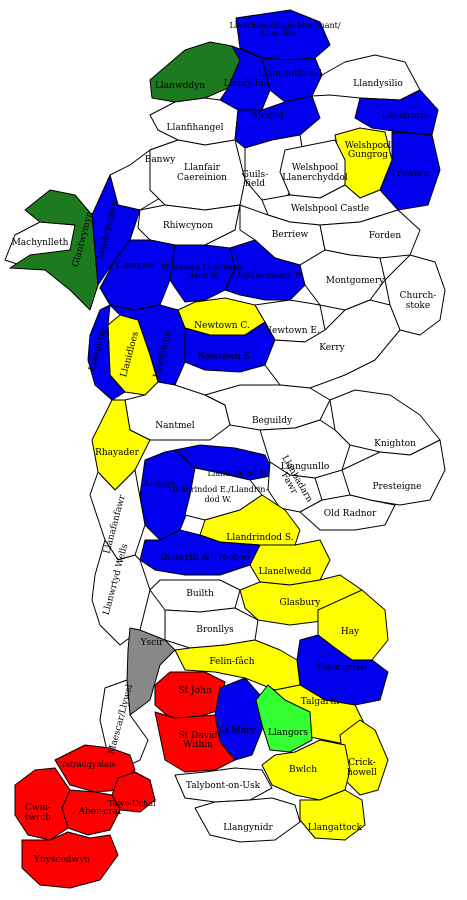  What do you see at coordinates (152, 643) in the screenshot?
I see `ward-label-yscir: Yscir` at bounding box center [152, 643].